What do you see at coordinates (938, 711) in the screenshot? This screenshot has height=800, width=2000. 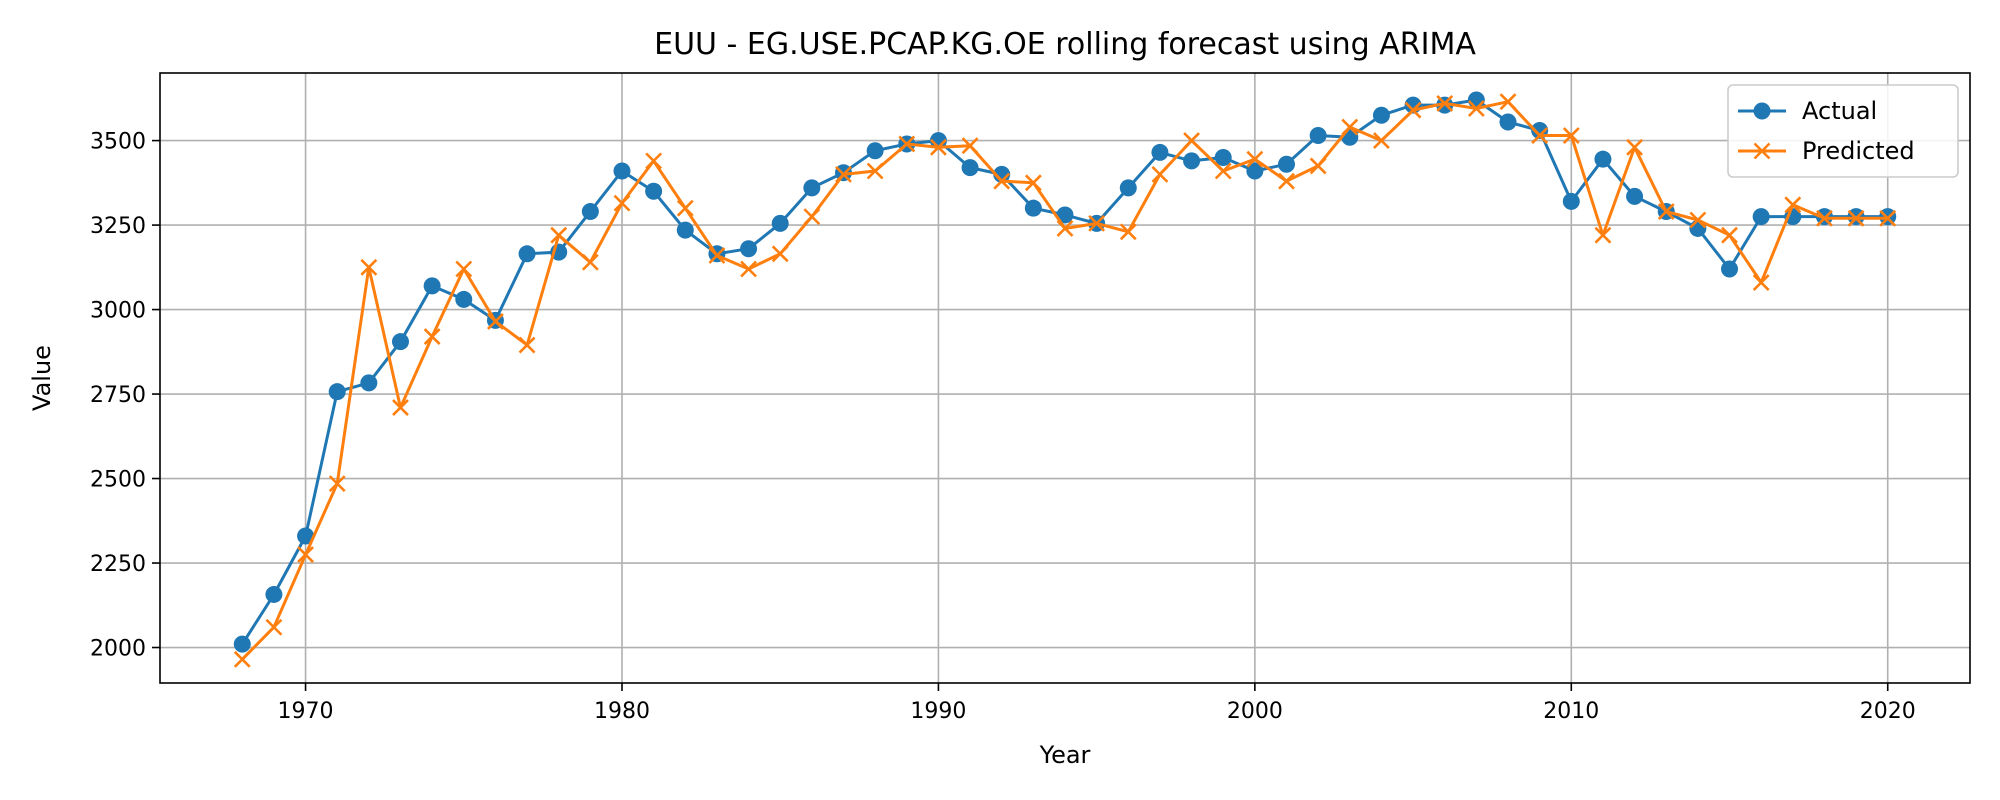 I see `x-tick-label: 1990` at bounding box center [938, 711].